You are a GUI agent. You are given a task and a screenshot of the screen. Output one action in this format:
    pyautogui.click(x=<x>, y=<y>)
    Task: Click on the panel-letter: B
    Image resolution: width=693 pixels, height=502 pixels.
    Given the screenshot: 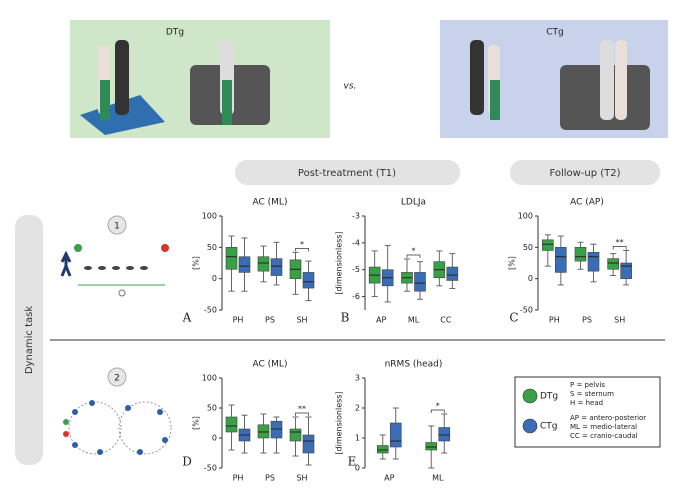 What is the action you would take?
    pyautogui.click(x=345, y=318)
    